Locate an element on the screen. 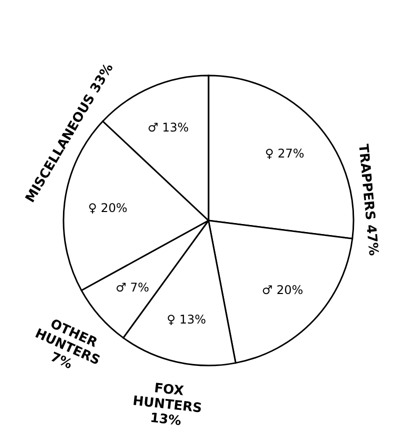 This screenshot has width=417, height=441. data-label: ♀ 13% is located at coordinates (186, 319).